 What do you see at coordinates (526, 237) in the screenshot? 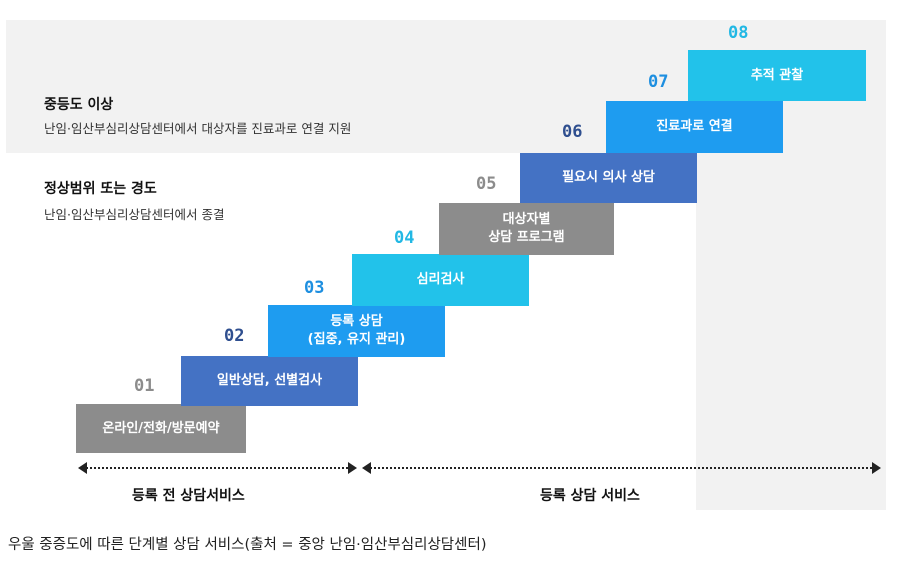
I see `step-05-label-line2: 상담 프로그램` at bounding box center [526, 237].